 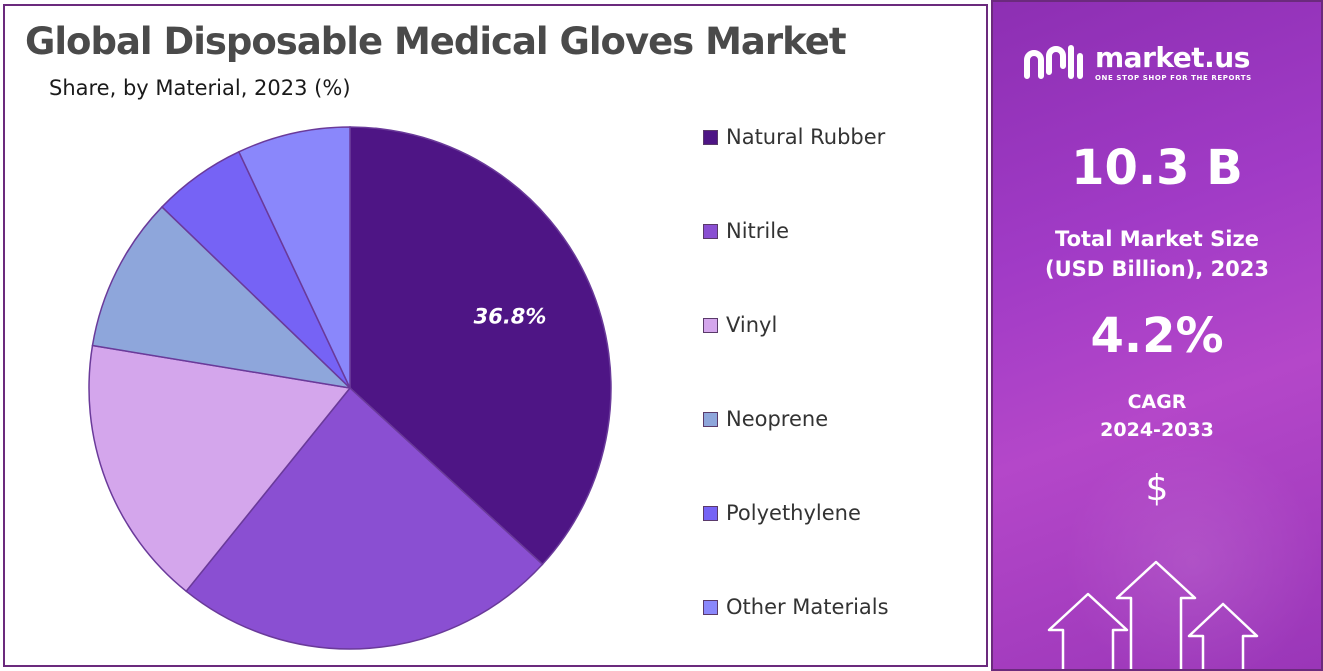 What do you see at coordinates (793, 513) in the screenshot?
I see `legend-label: Polyethylene` at bounding box center [793, 513].